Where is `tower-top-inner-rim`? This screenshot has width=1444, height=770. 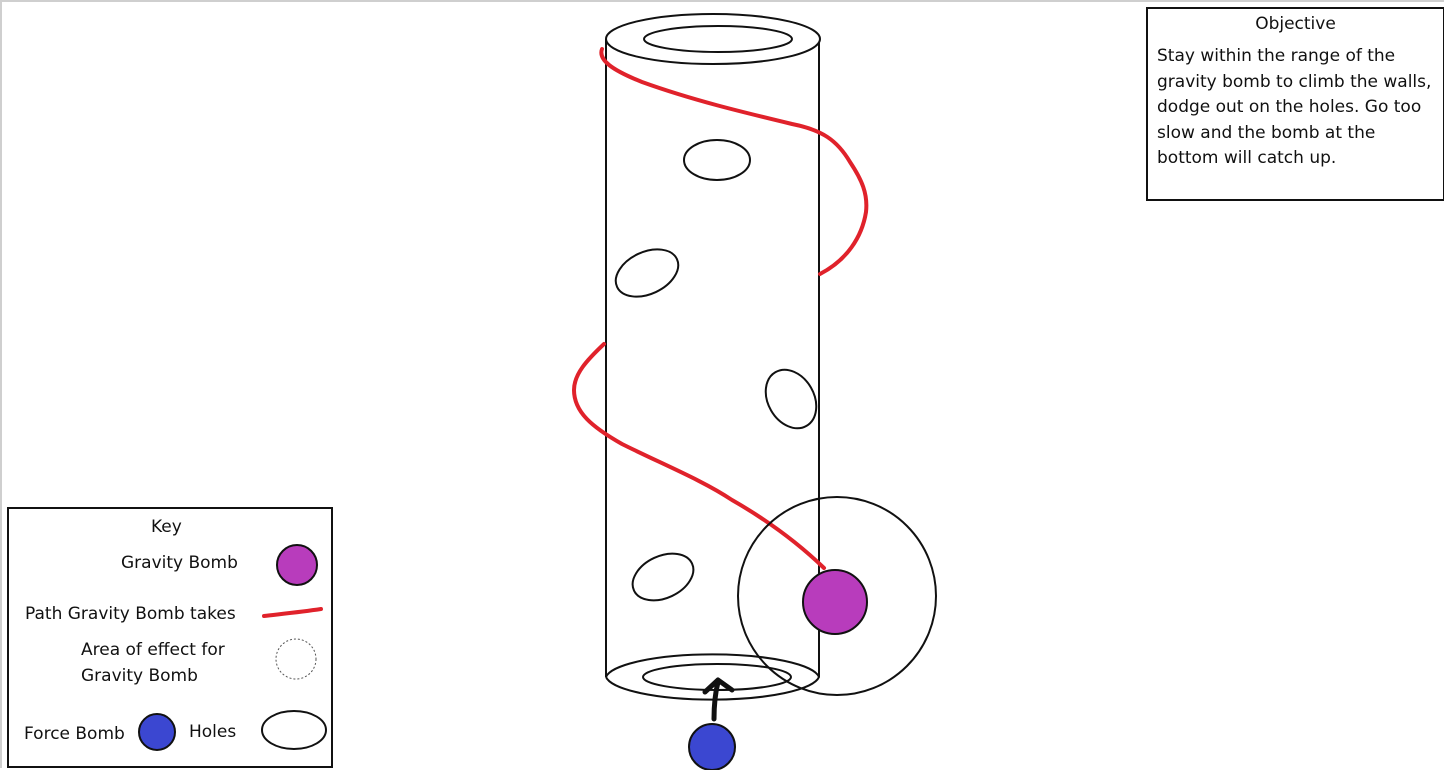
tower-top-inner-rim is located at coordinates (718, 39).